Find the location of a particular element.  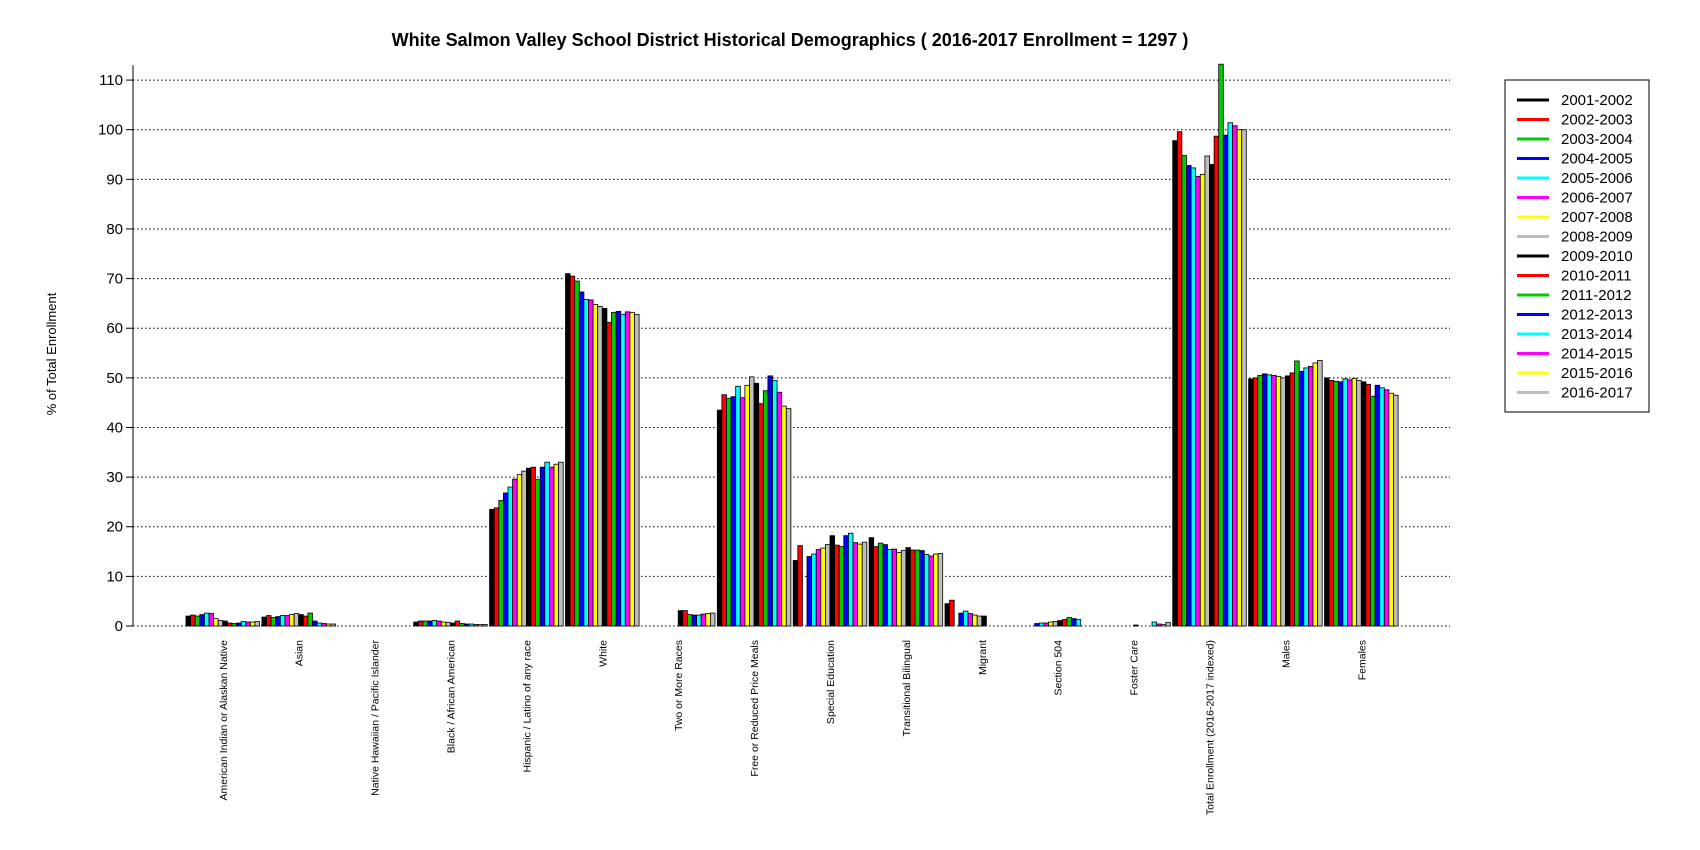

x-category-label: Asian is located at coordinates (300, 653).